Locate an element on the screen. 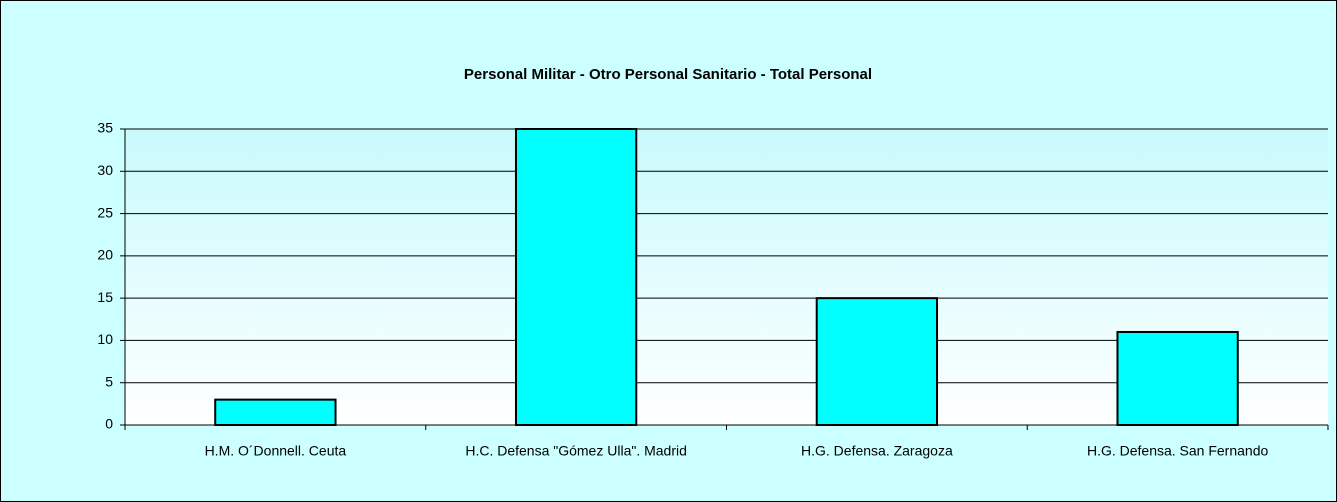 Image resolution: width=1337 pixels, height=502 pixels. y-tick-label: 35 is located at coordinates (105, 128).